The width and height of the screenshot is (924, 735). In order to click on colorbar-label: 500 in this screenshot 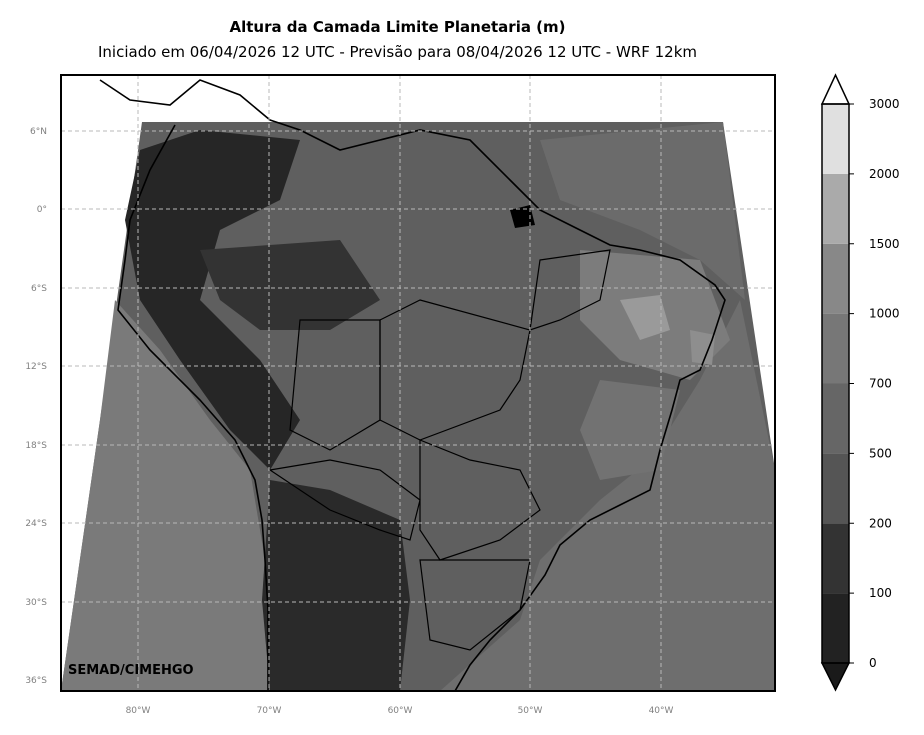, I will do `click(880, 453)`.